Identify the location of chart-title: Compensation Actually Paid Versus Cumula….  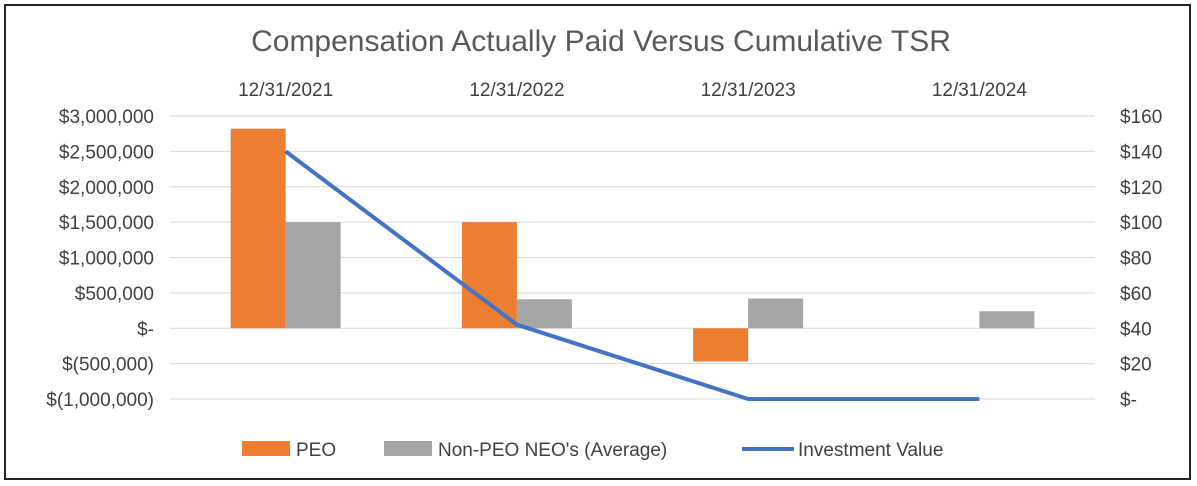
(601, 41).